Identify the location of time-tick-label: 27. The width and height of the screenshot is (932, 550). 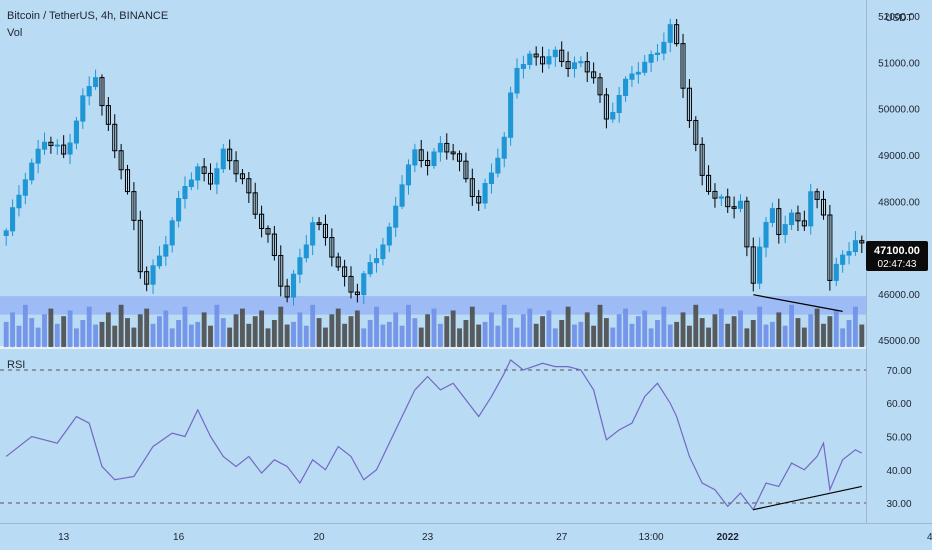
(562, 537).